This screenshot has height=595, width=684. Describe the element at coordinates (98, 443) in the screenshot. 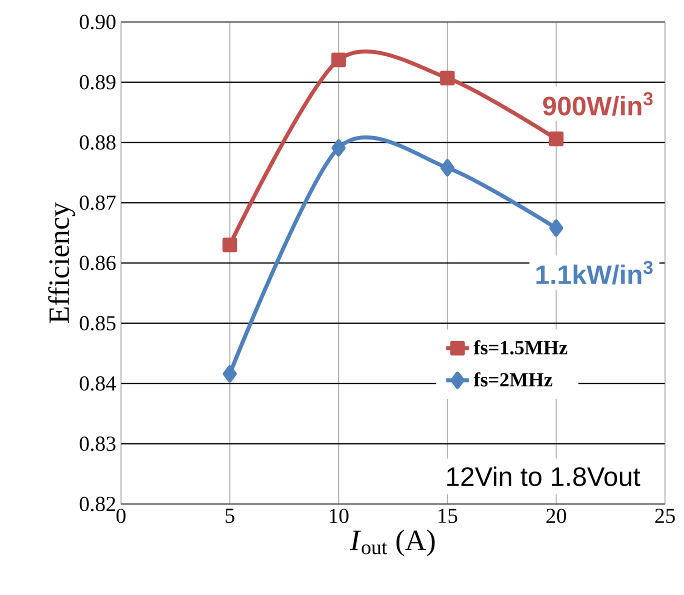

I see `y-tick-label: 0.83` at that location.